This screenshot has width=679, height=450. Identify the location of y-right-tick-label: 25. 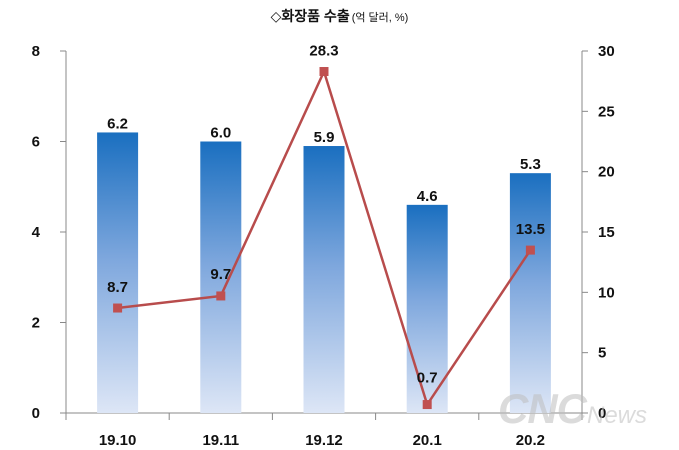
(606, 111).